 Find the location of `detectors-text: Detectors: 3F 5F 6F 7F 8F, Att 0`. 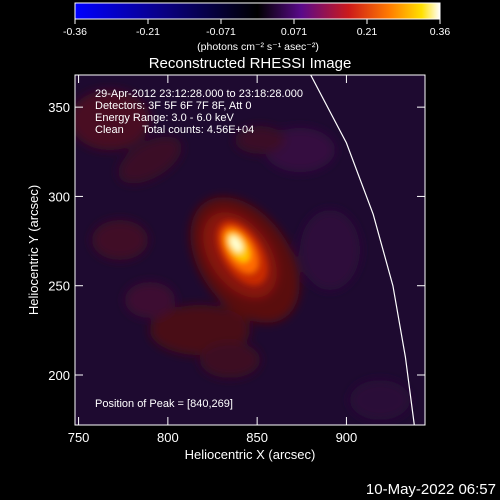

detectors-text: Detectors: 3F 5F 6F 7F 8F, Att 0 is located at coordinates (173, 106).